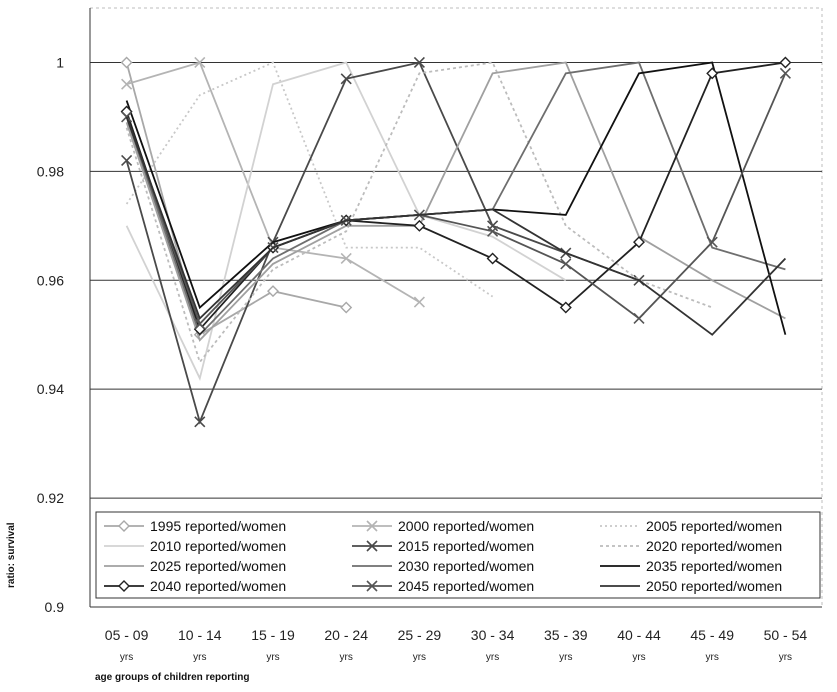  I want to click on legend-item: 2000 reported/women, so click(443, 526).